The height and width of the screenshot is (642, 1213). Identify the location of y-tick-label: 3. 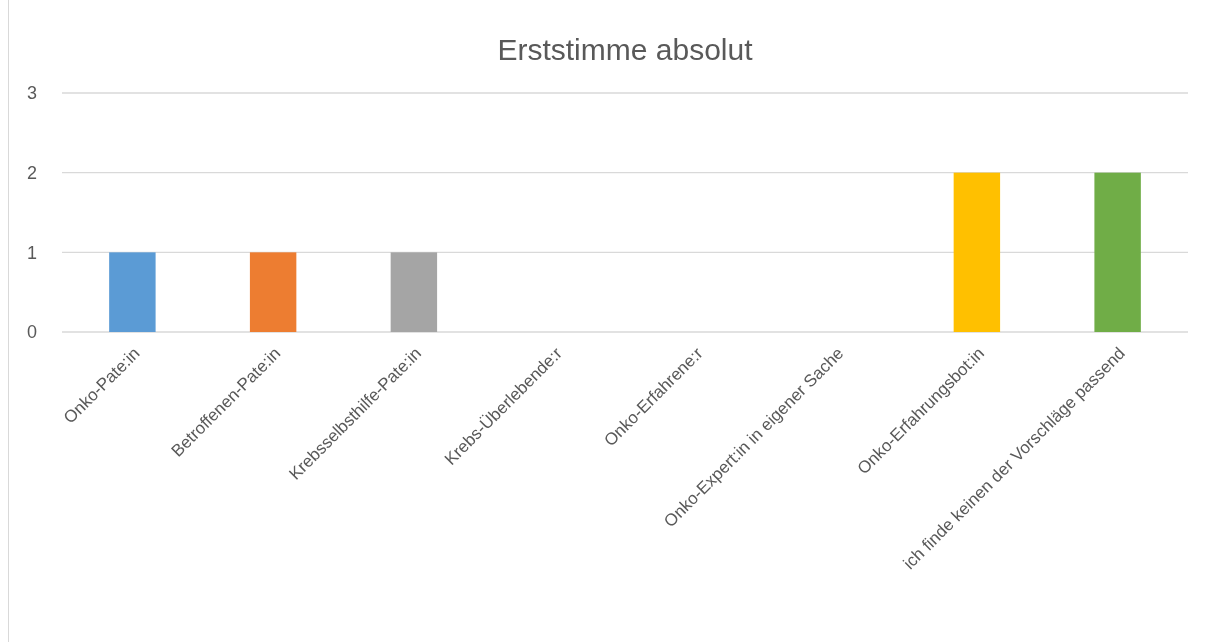
(31, 93).